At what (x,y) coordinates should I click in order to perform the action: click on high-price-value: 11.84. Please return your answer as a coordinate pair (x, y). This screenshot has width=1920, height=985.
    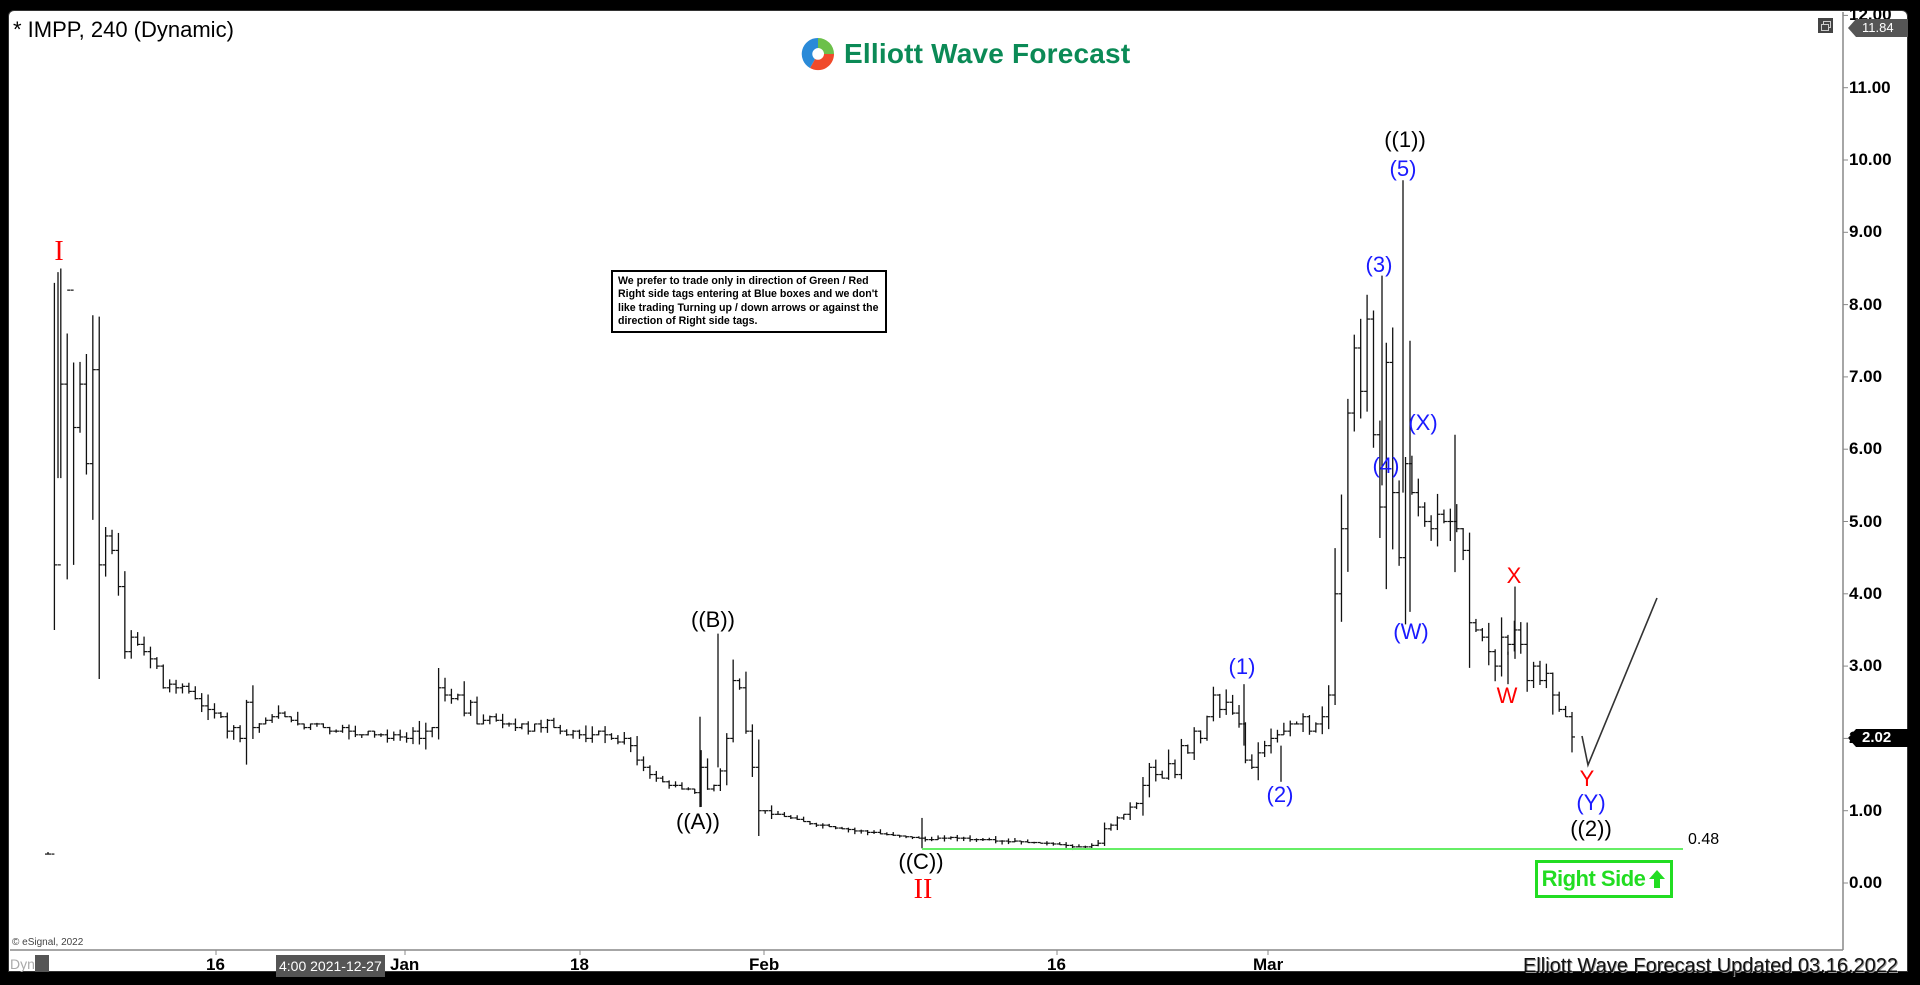
    Looking at the image, I should click on (1878, 27).